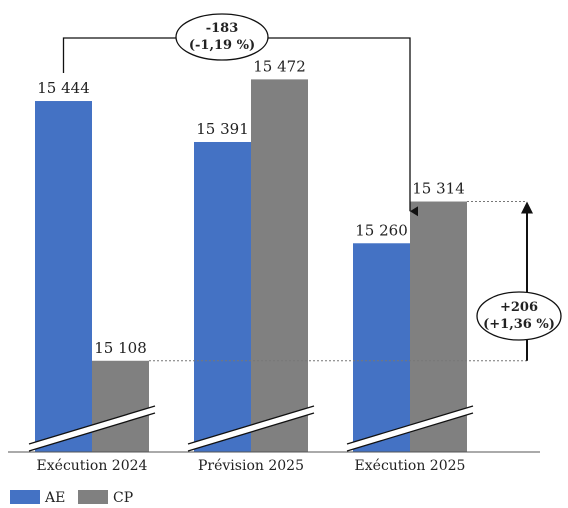  I want to click on legend-swatch-cp, so click(93, 497).